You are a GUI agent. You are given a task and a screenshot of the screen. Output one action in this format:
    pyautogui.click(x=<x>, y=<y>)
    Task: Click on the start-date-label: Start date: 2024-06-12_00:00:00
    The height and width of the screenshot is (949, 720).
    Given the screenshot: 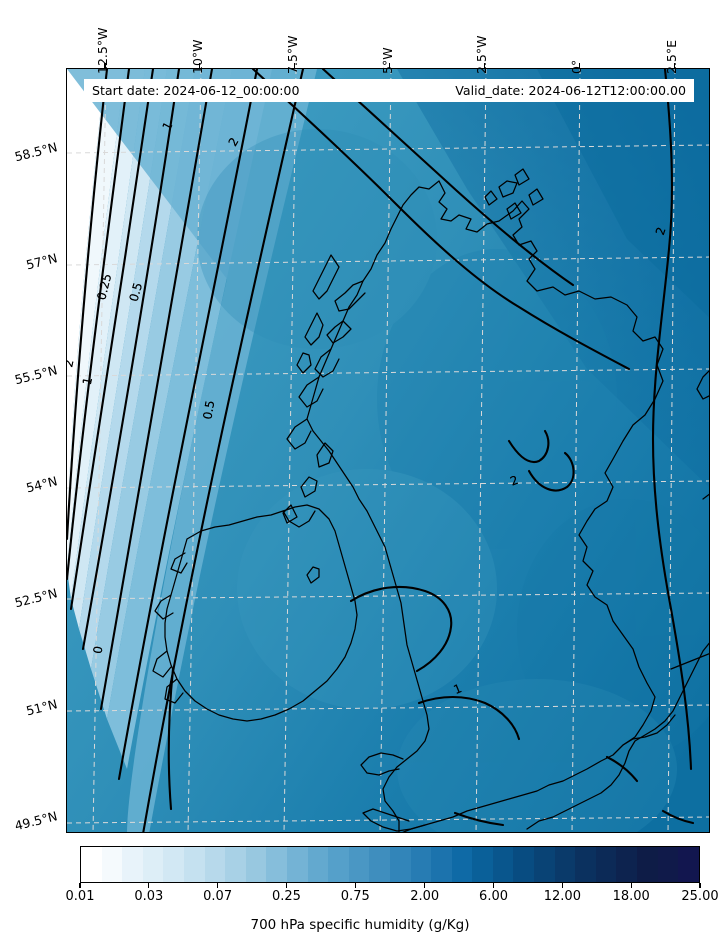 What is the action you would take?
    pyautogui.click(x=196, y=90)
    